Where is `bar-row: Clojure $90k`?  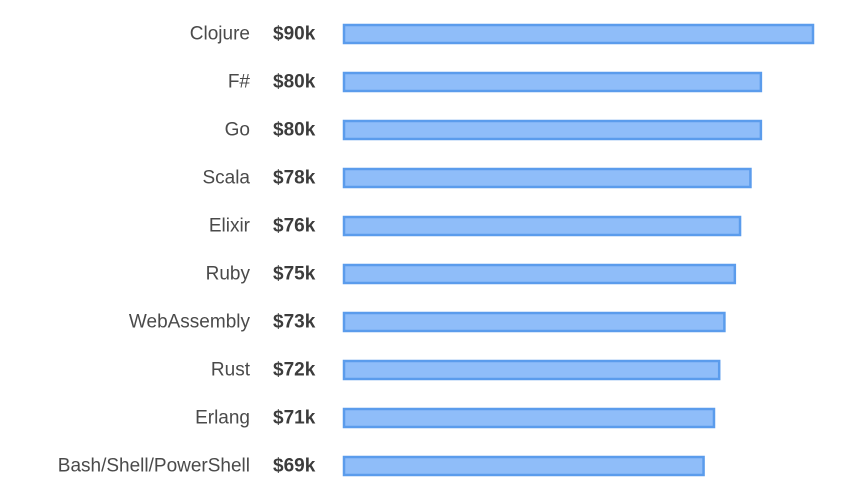 bar-row: Clojure $90k is located at coordinates (502, 34).